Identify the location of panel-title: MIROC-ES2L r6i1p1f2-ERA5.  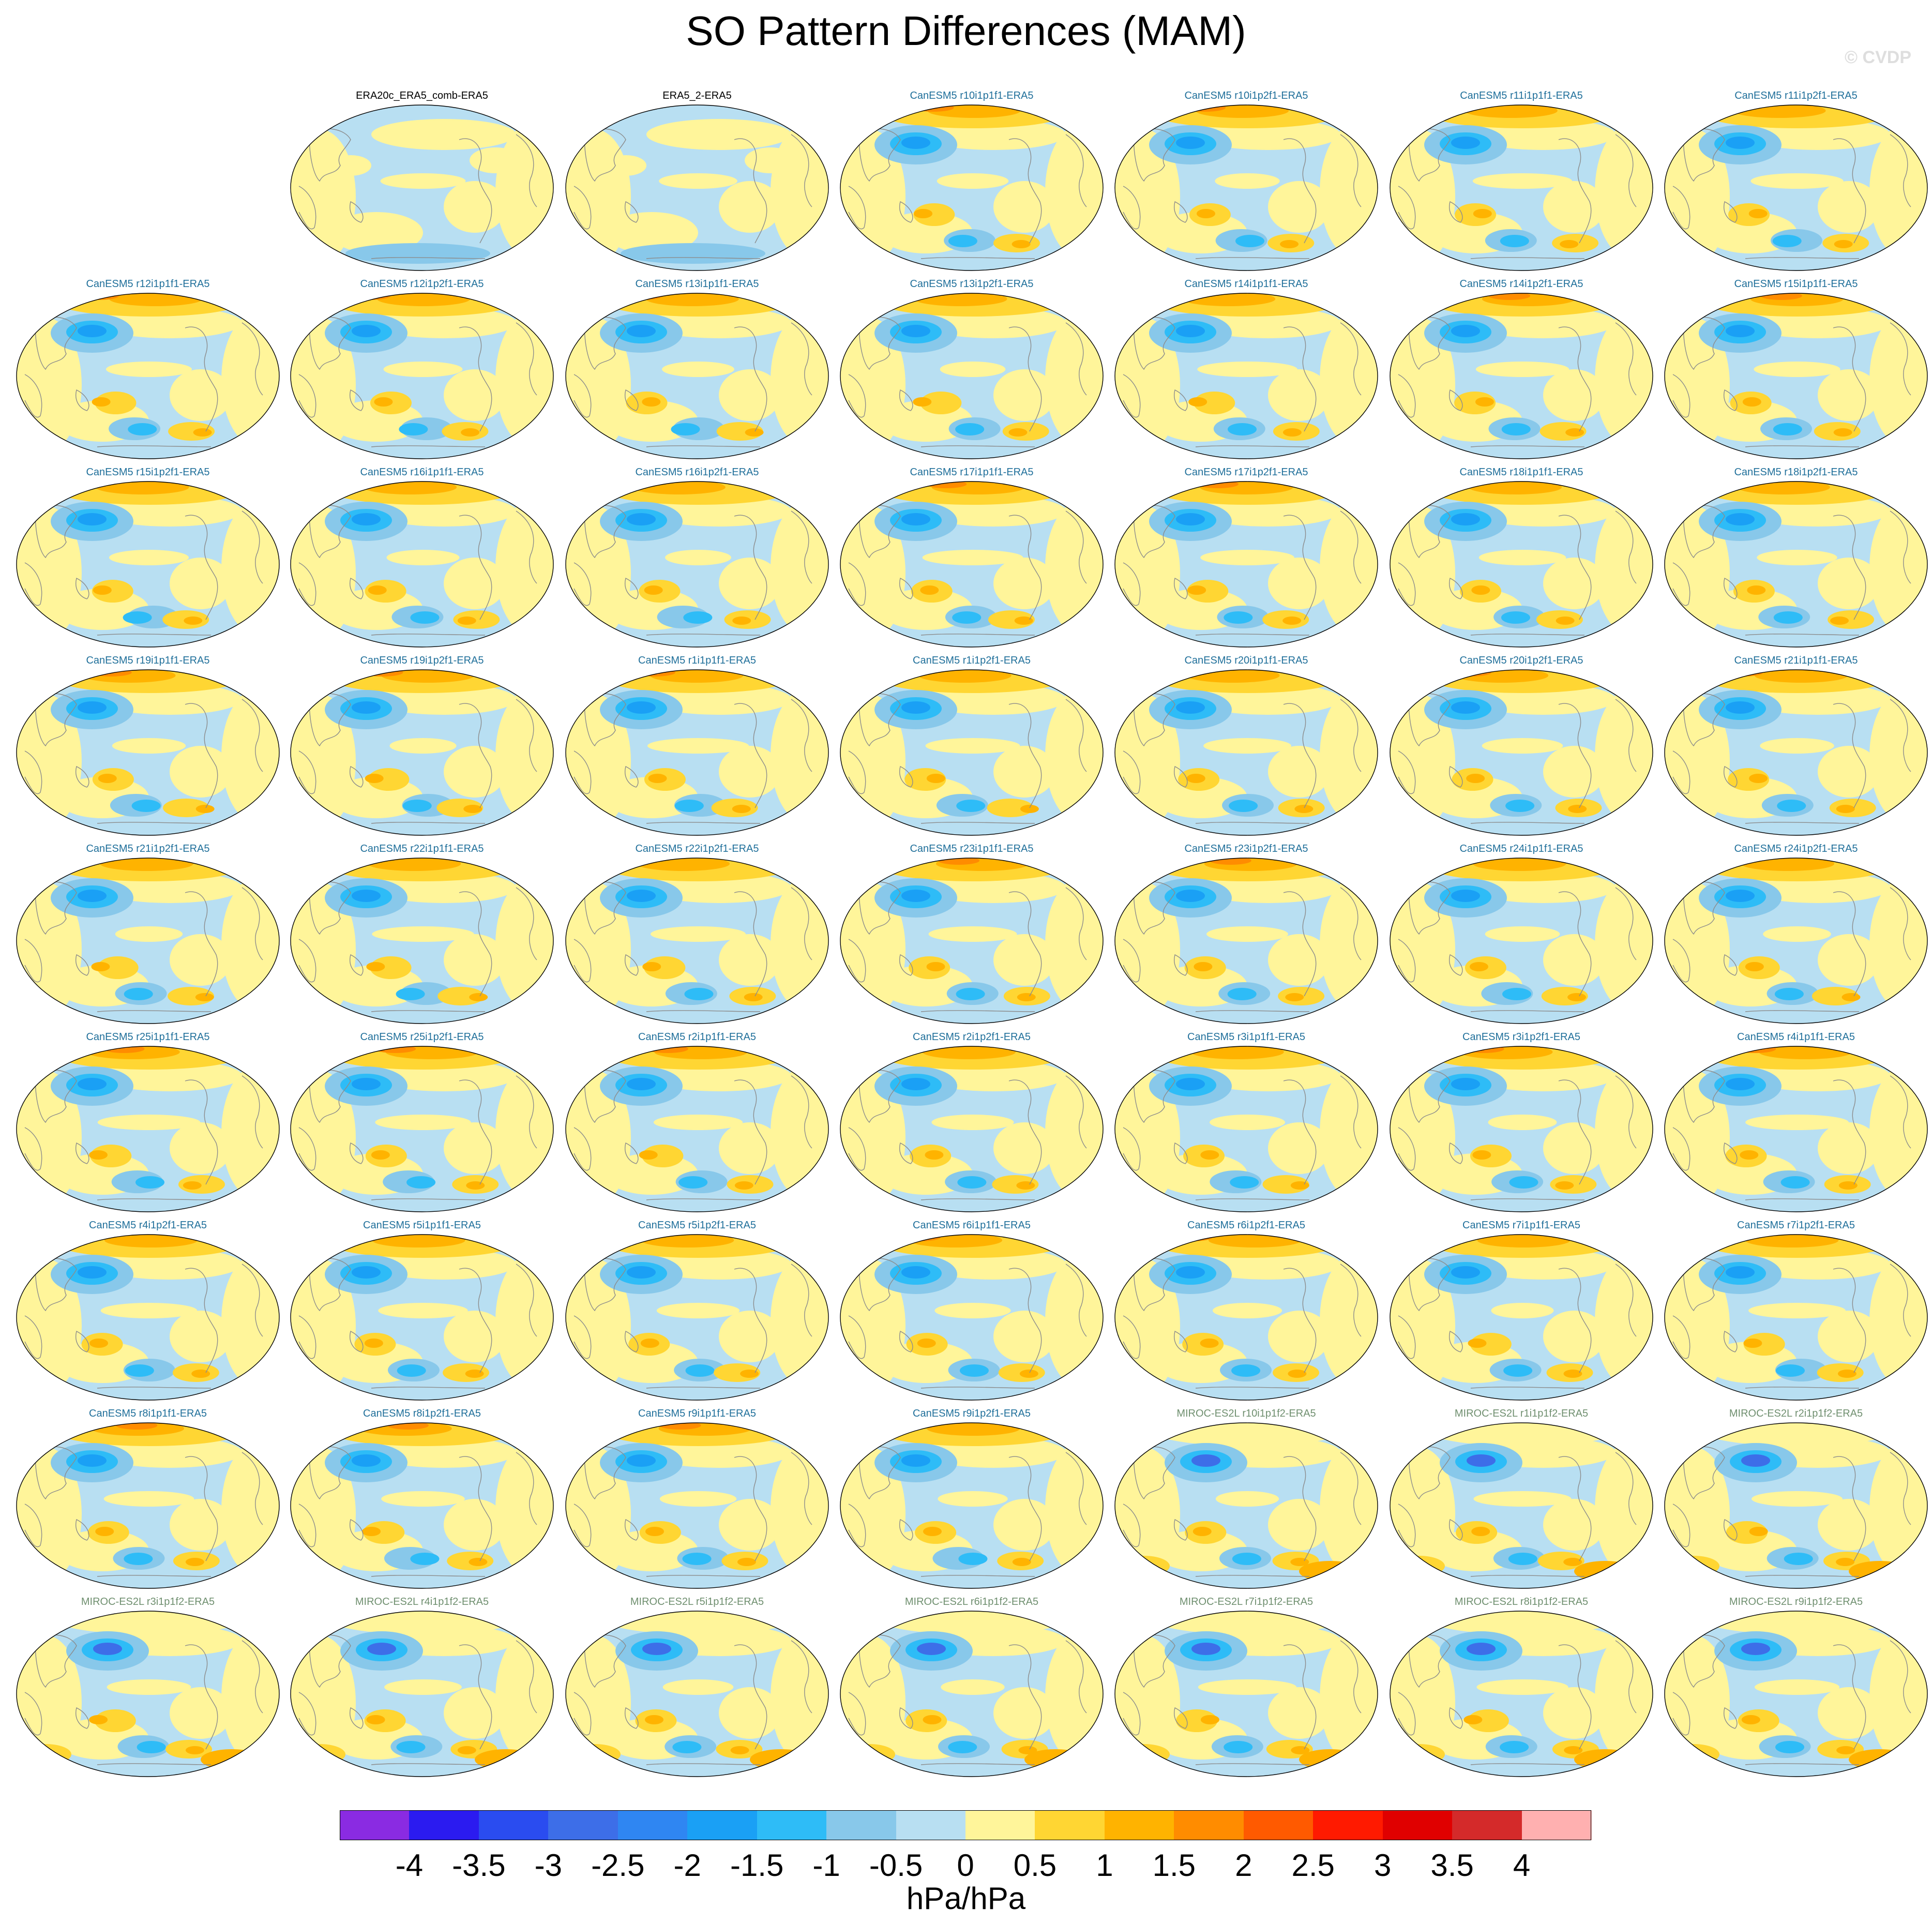
(972, 1602).